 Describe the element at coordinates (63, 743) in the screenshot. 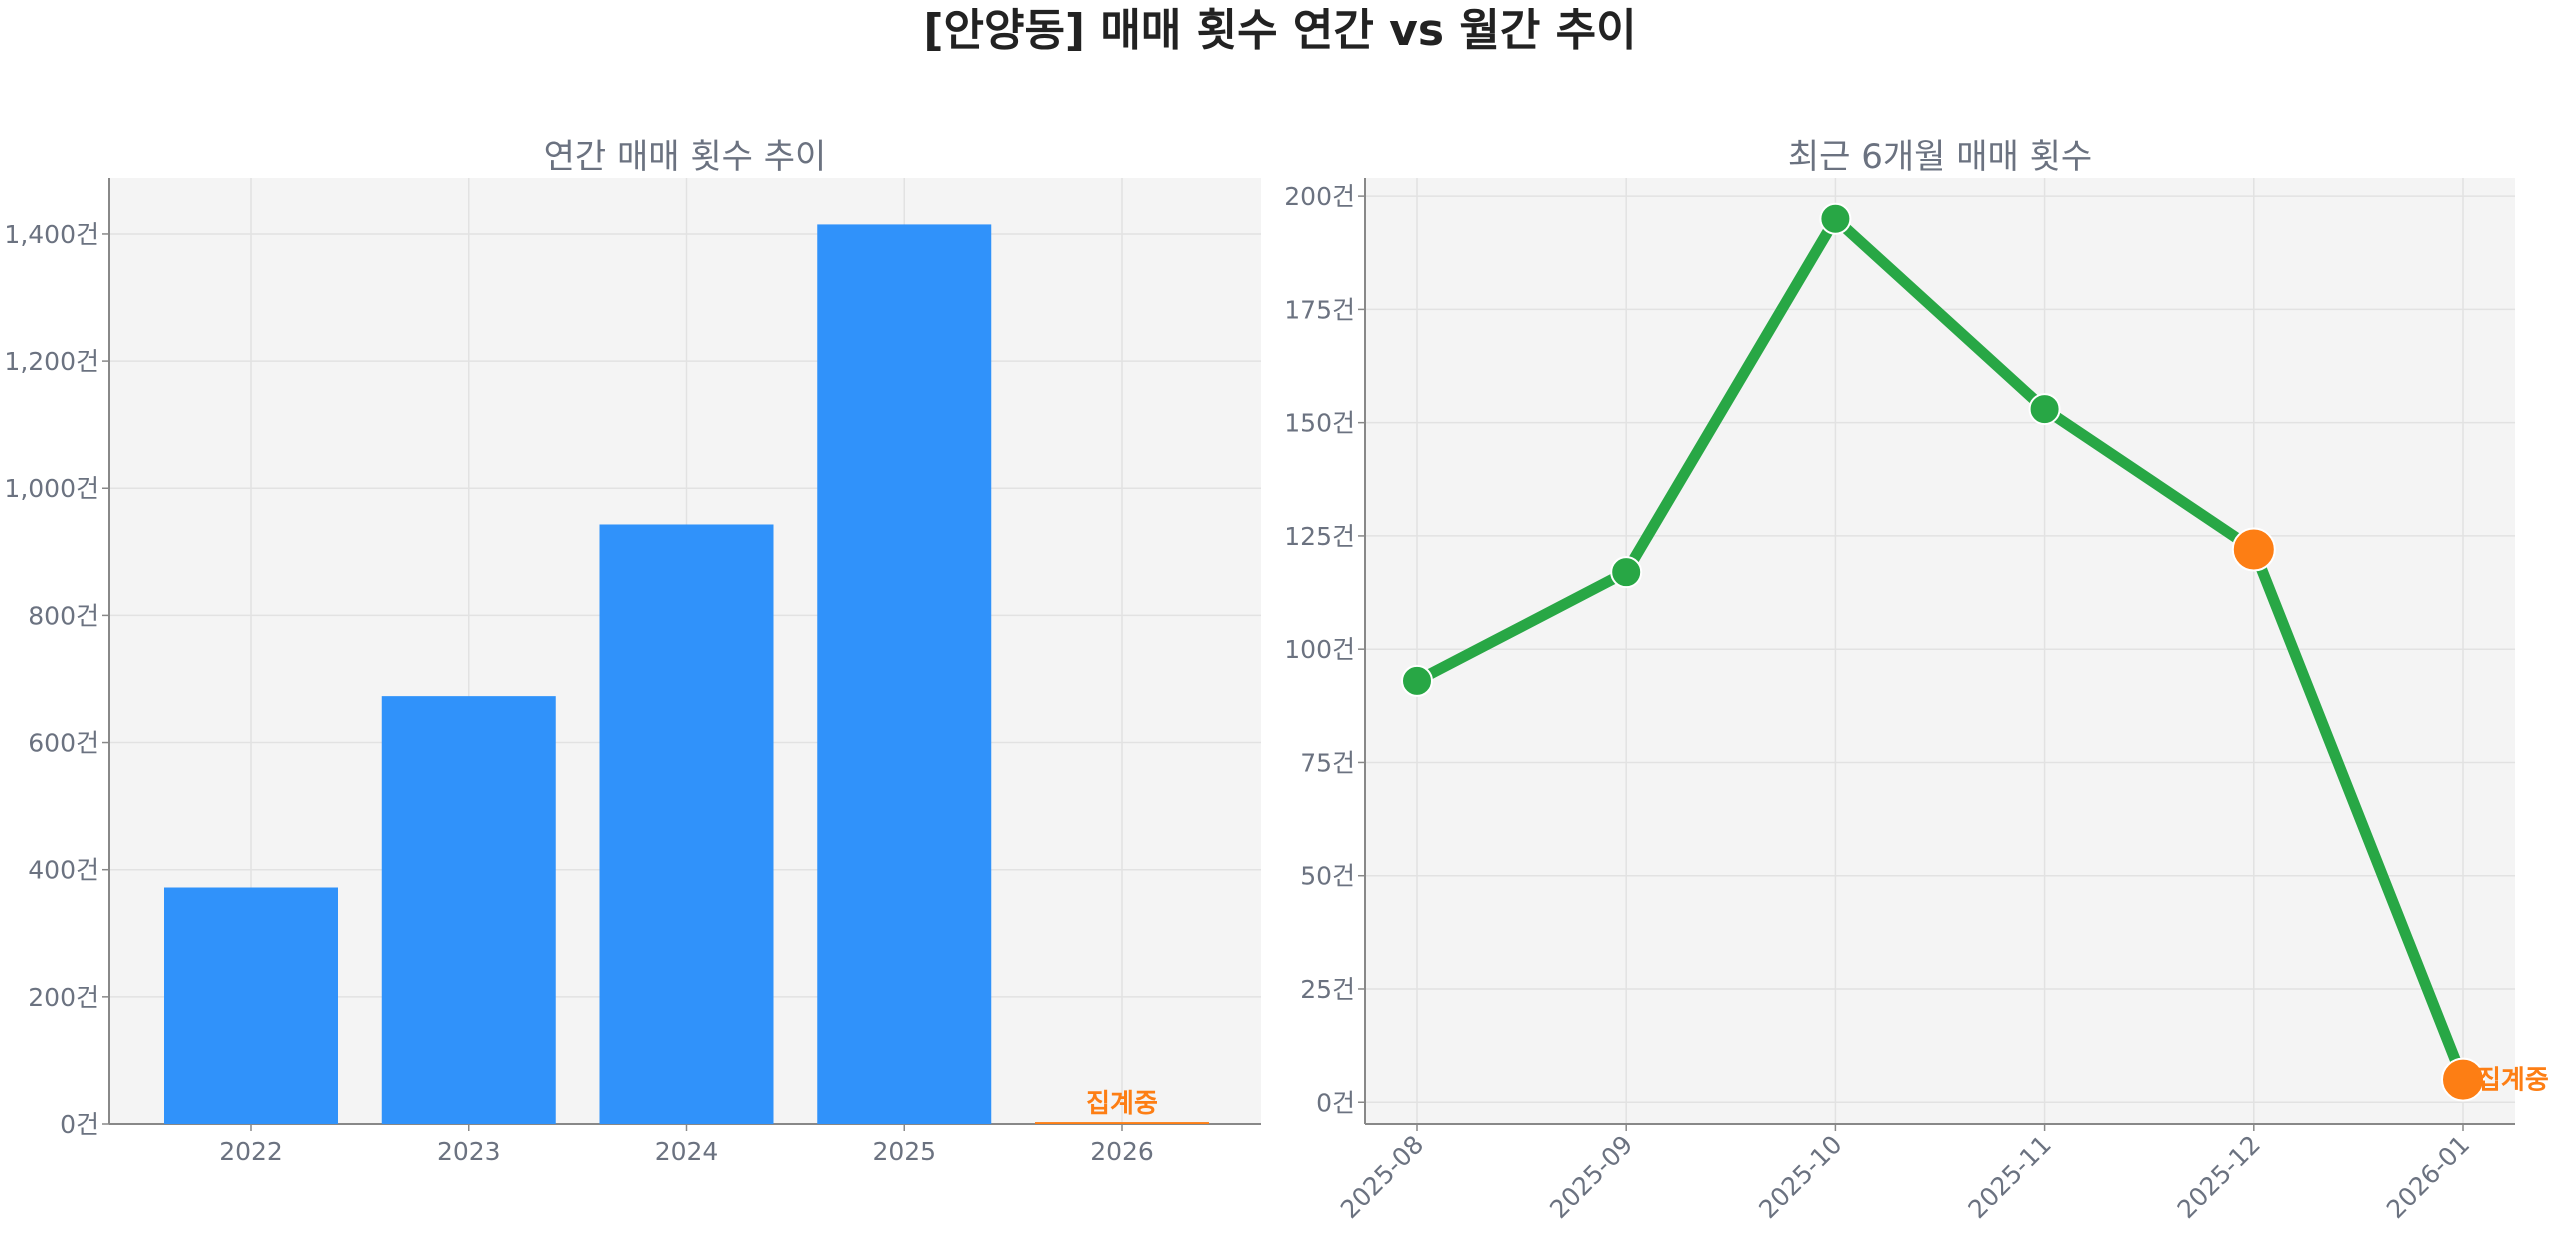

I see `y-tick-label: 600건` at that location.